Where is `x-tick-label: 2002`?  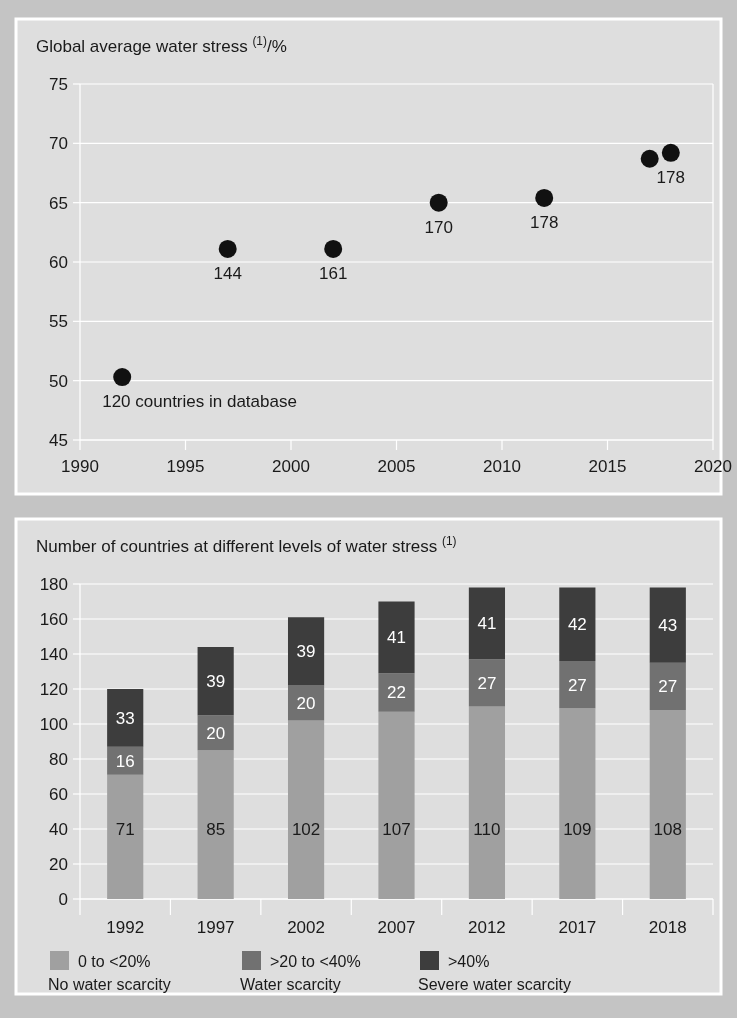 x-tick-label: 2002 is located at coordinates (306, 927).